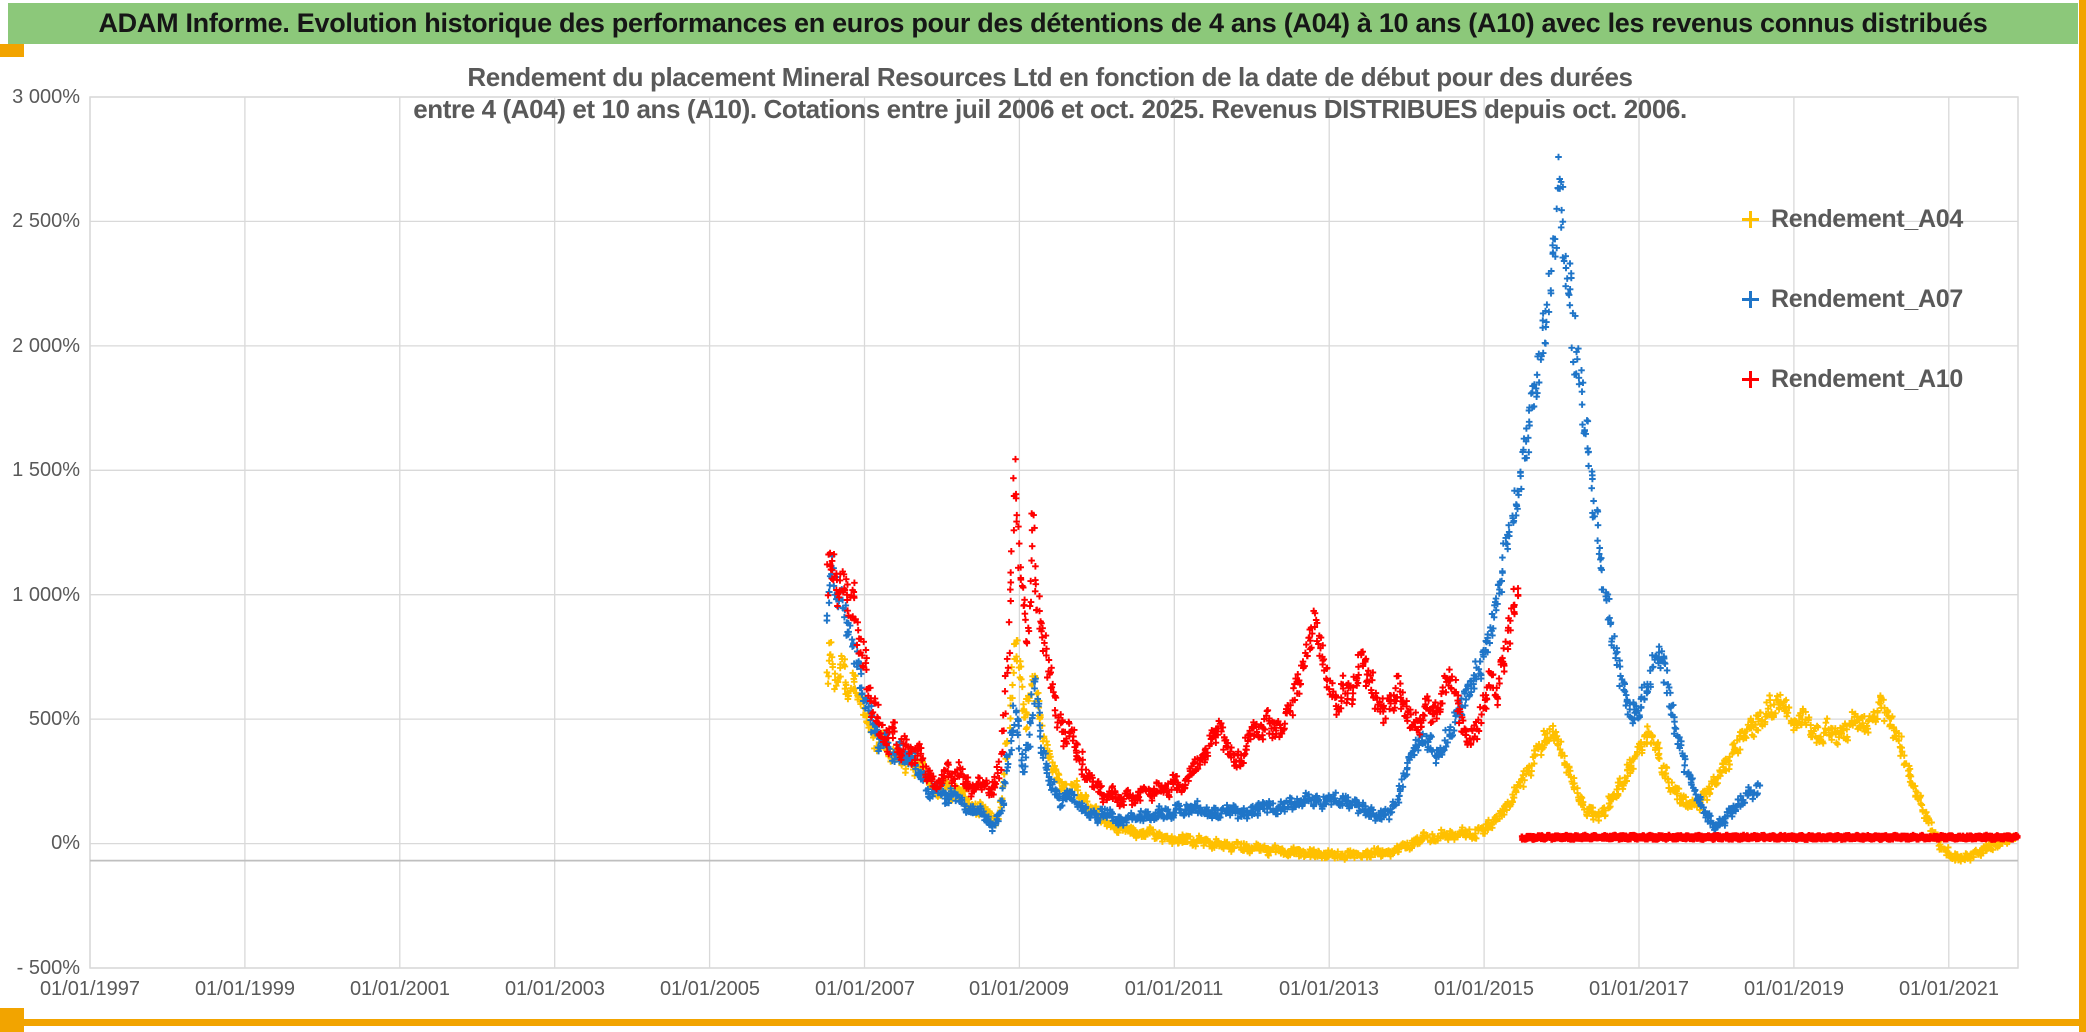  Describe the element at coordinates (2082, 516) in the screenshot. I see `accent-border-right` at that location.